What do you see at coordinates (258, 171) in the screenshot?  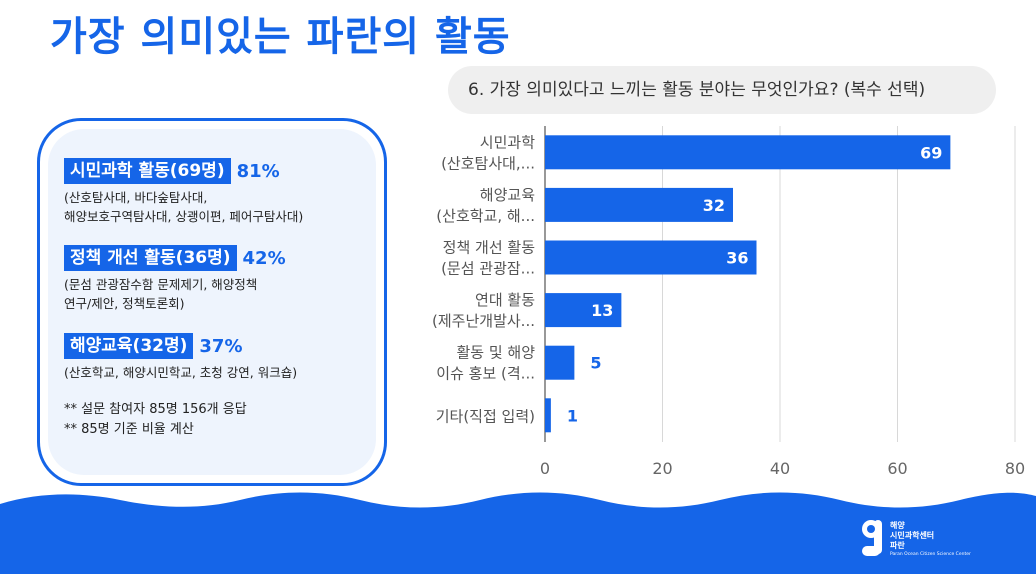 I see `summary-item-percent: 81%` at bounding box center [258, 171].